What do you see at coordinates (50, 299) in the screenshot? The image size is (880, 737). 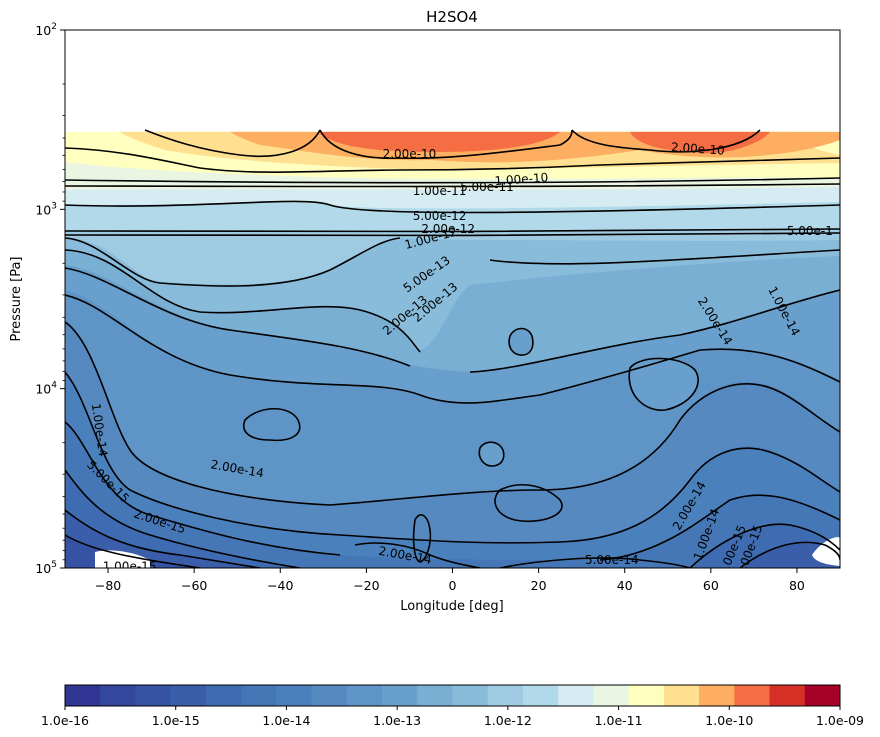 I see `y-axis: 10² 10³ 10⁴ 10⁵` at bounding box center [50, 299].